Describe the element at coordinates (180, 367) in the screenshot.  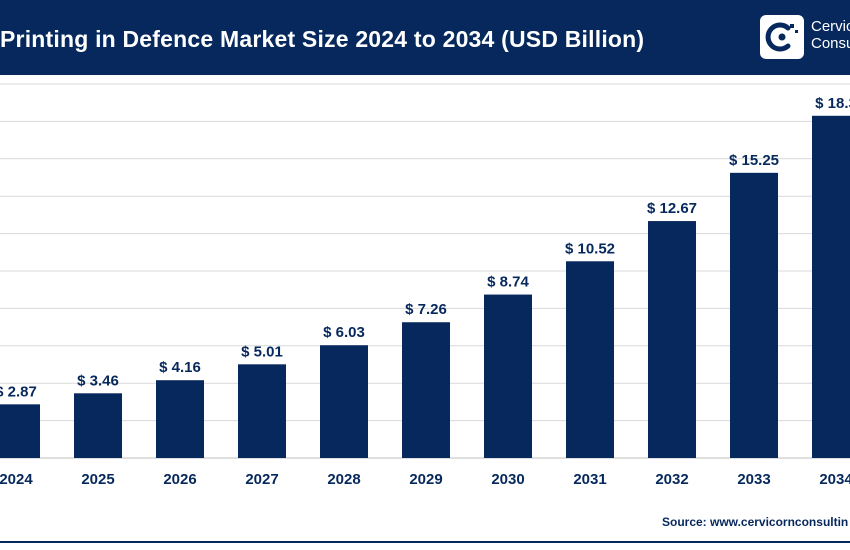
I see `value-label: $ 4.16` at that location.